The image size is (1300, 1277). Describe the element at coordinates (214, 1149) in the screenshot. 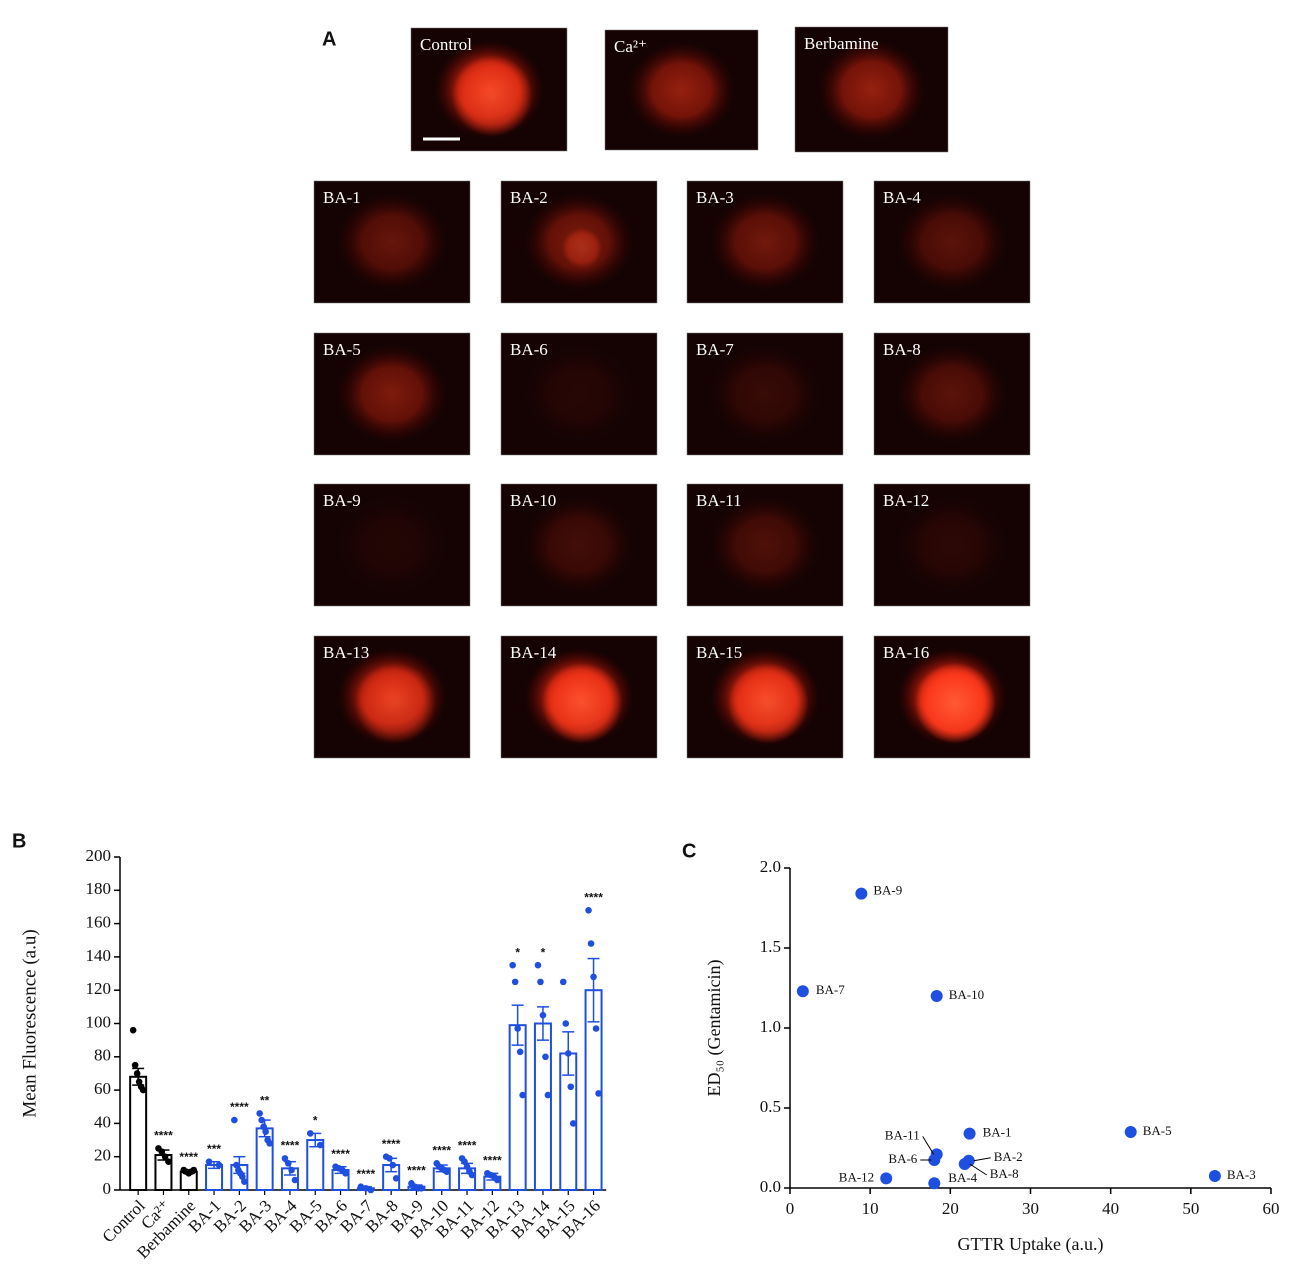

I see `significance: ***` at that location.